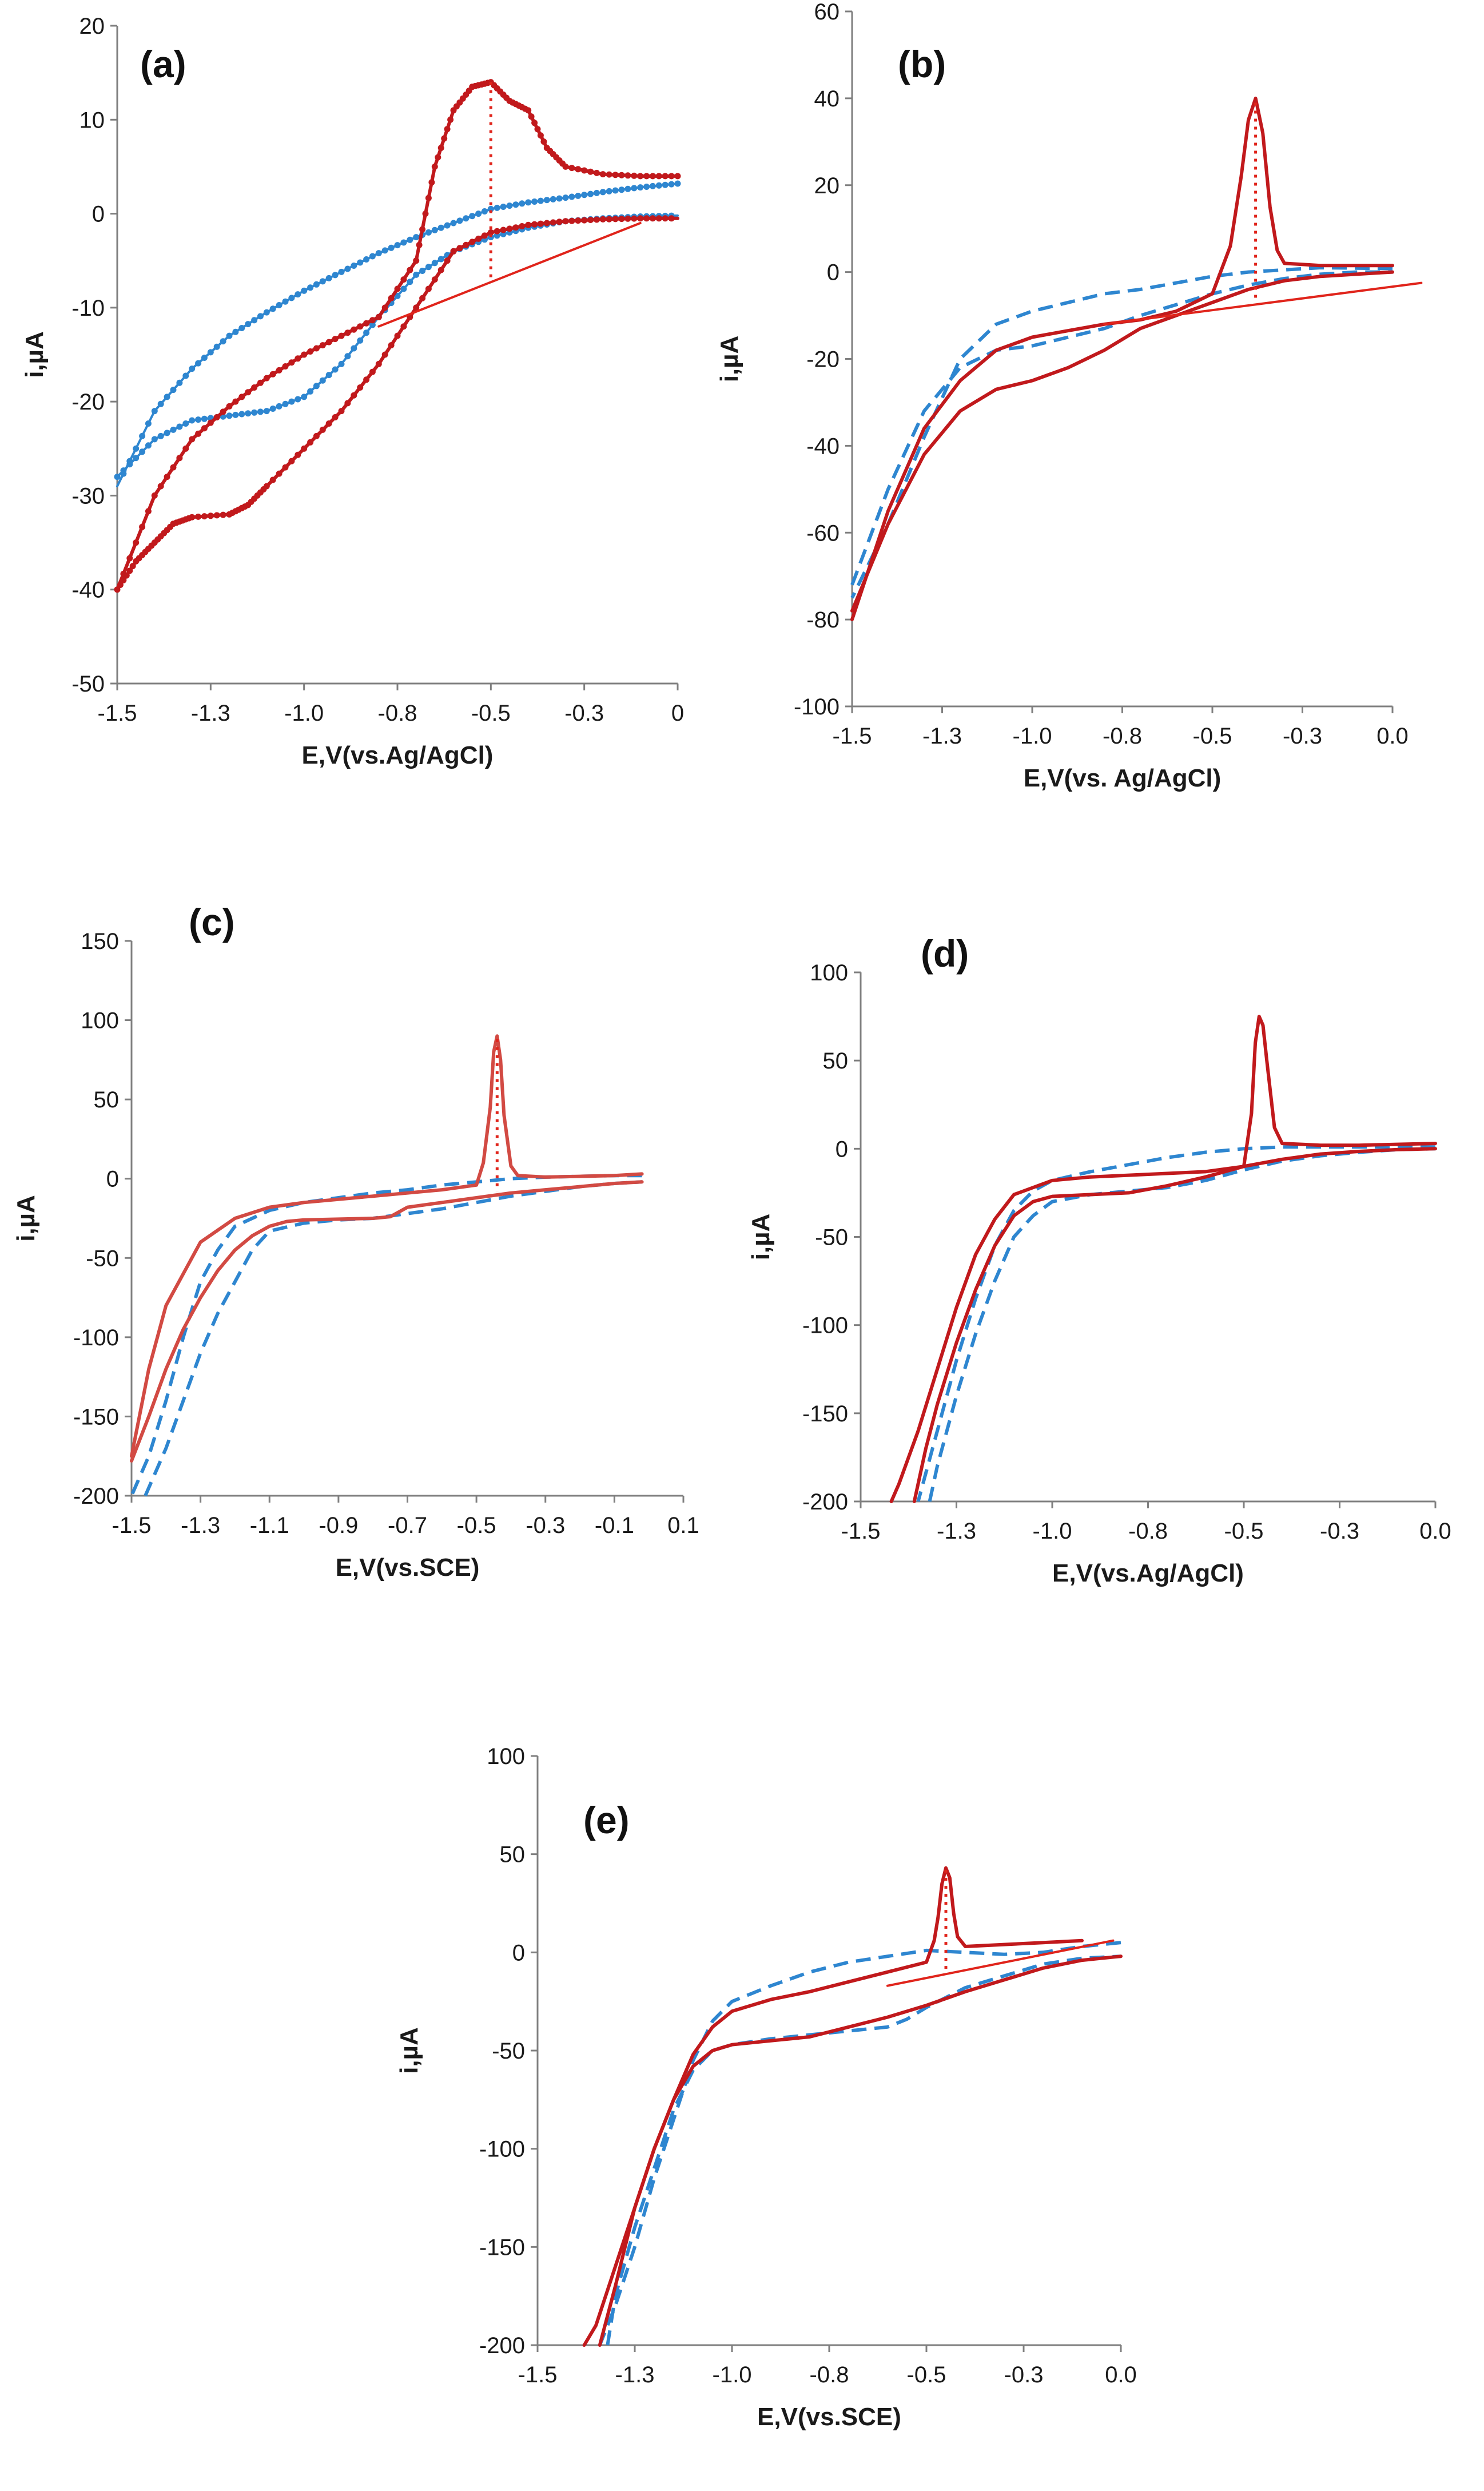 The width and height of the screenshot is (1484, 2491). Describe the element at coordinates (117, 713) in the screenshot. I see `x-tick-label: -1.5` at that location.